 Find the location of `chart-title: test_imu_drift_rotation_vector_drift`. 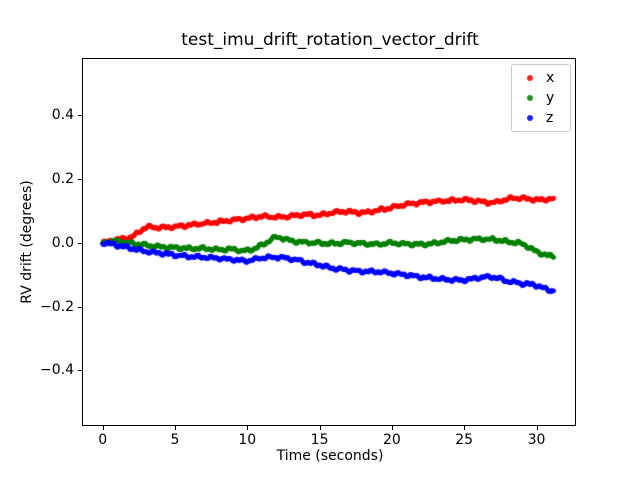

chart-title: test_imu_drift_rotation_vector_drift is located at coordinates (330, 40).